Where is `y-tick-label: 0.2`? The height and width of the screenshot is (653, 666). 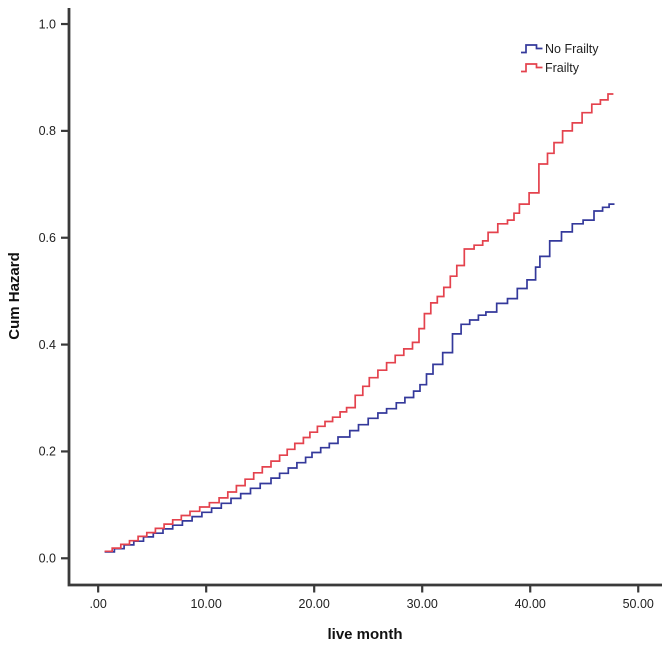 y-tick-label: 0.2 is located at coordinates (47, 452).